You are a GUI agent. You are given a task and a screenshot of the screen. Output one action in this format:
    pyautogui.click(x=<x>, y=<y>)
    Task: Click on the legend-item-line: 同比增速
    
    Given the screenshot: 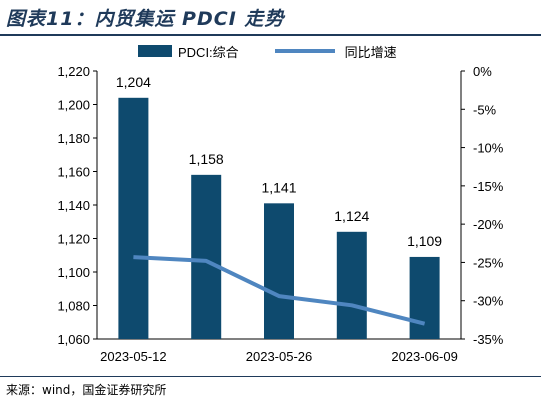 What is the action you would take?
    pyautogui.click(x=335, y=51)
    